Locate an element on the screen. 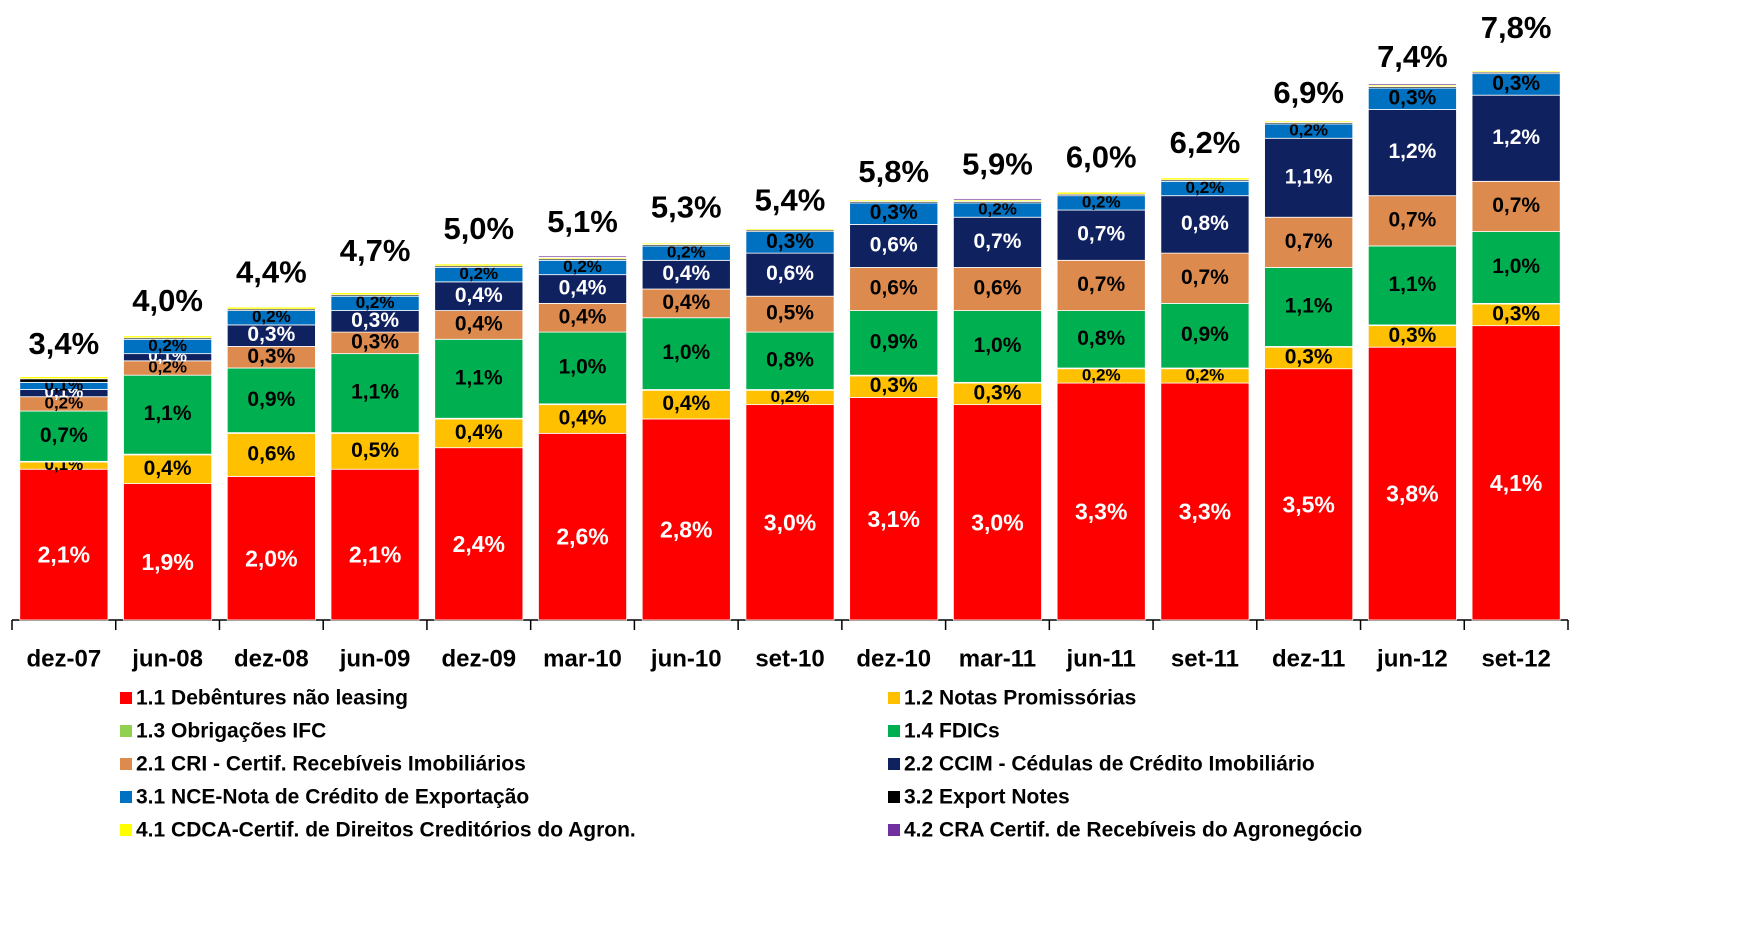  legend-label: 3.1 NCE-Nota de Crédito de Exportação is located at coordinates (332, 797).